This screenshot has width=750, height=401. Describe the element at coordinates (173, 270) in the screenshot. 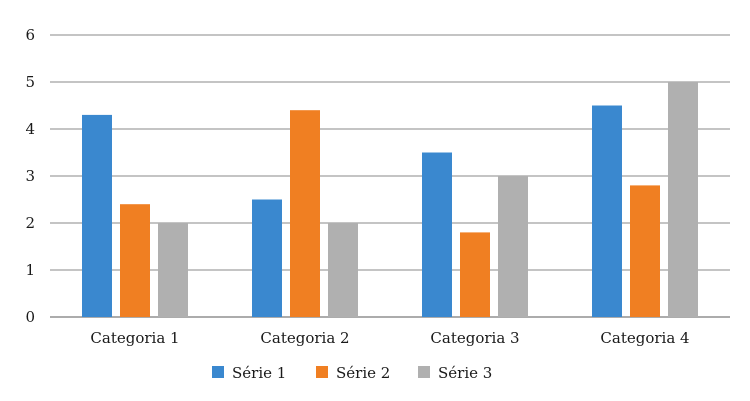

I see `bar-series3-cat1` at that location.